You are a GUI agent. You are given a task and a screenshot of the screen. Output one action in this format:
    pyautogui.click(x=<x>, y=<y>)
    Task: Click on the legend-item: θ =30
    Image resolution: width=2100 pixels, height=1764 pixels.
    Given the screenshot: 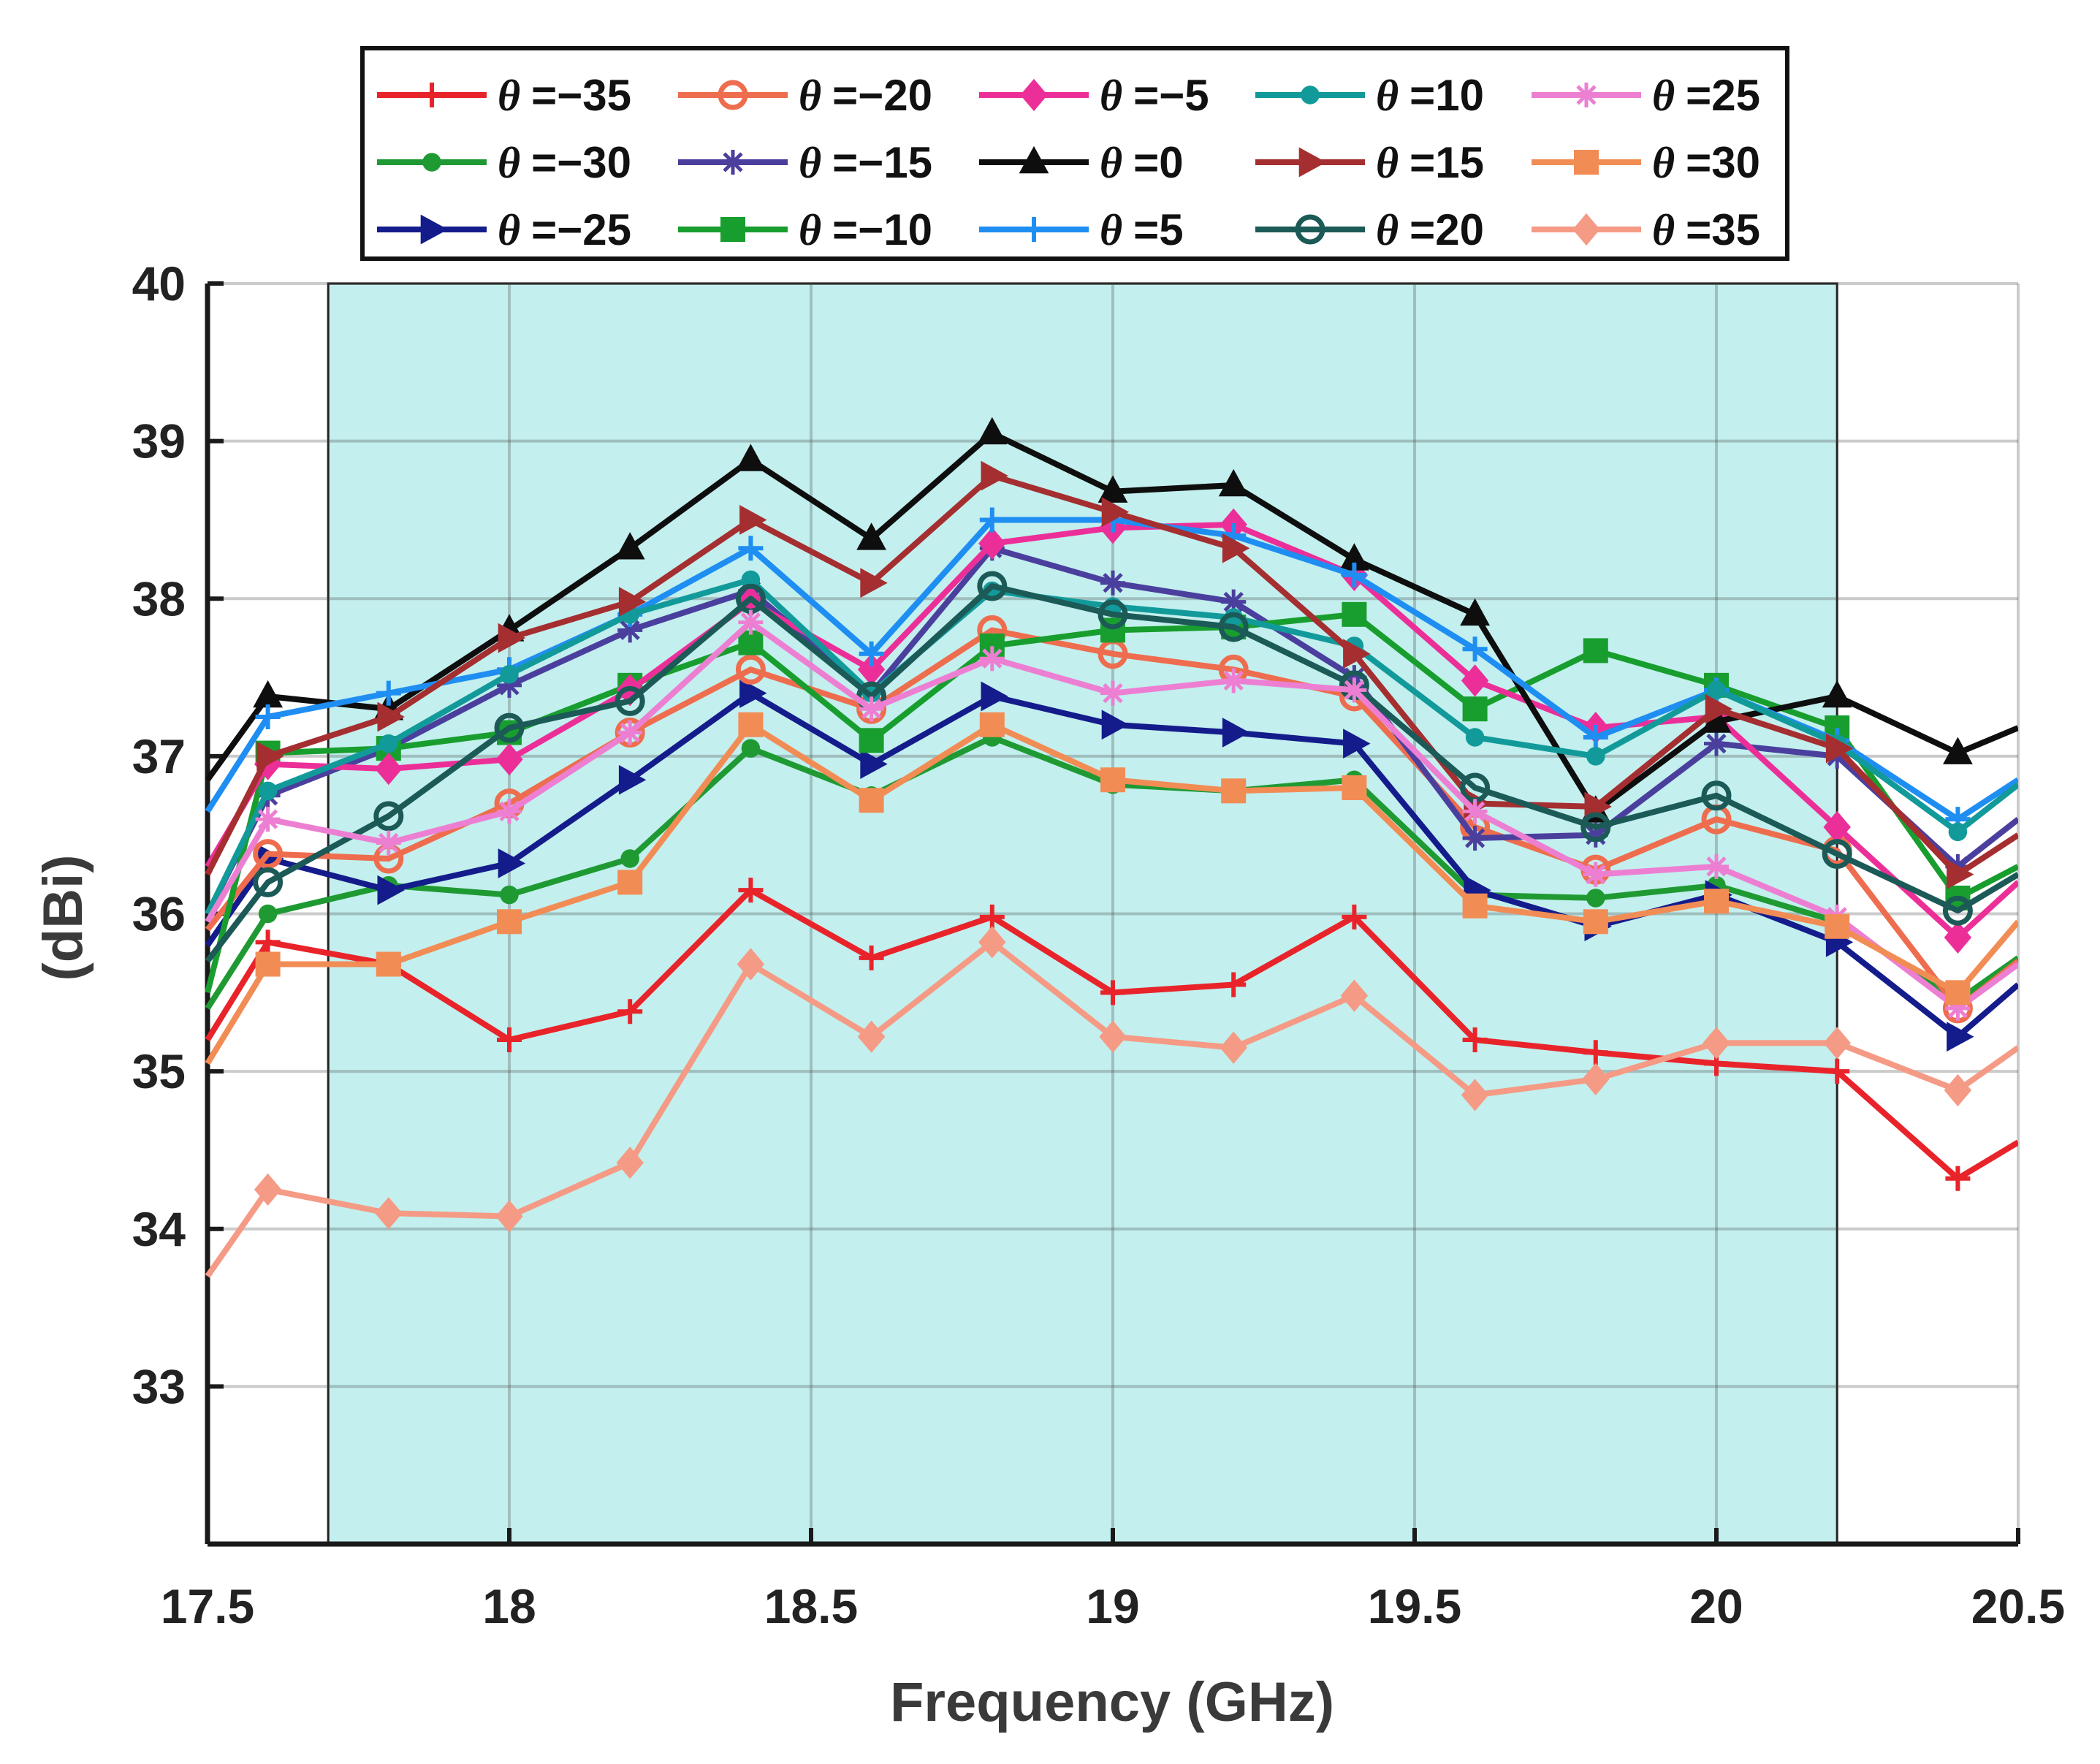 What is the action you would take?
    pyautogui.click(x=1646, y=162)
    